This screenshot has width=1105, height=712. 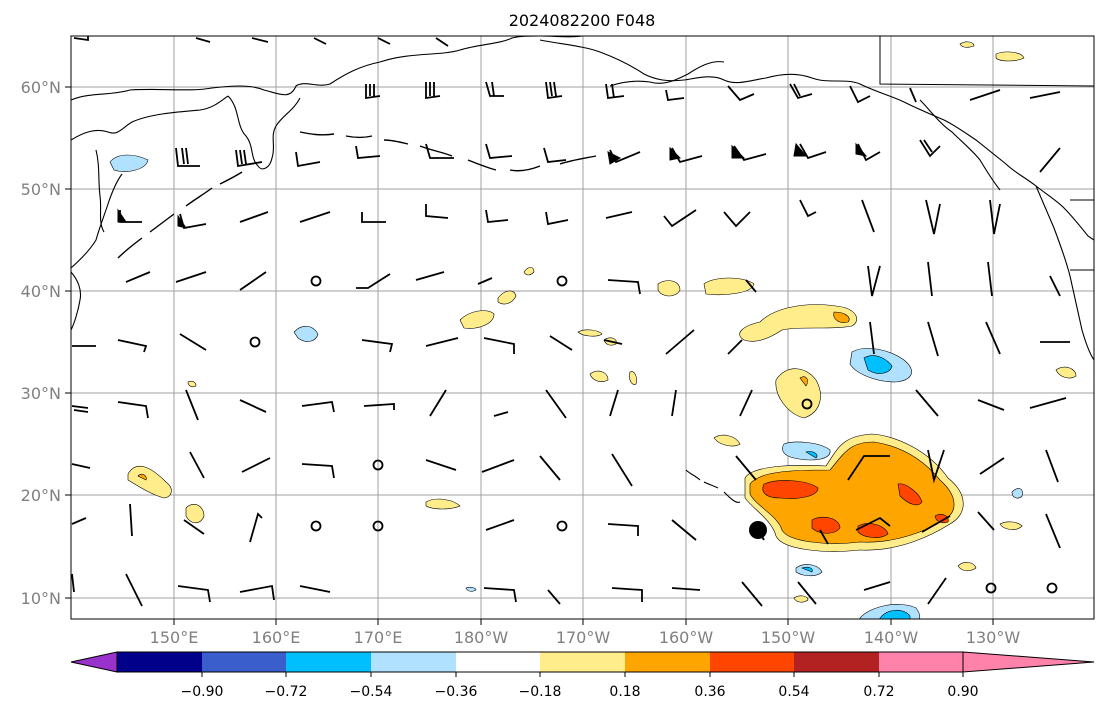 What do you see at coordinates (667, 74) in the screenshot?
I see `coast-peninsula` at bounding box center [667, 74].